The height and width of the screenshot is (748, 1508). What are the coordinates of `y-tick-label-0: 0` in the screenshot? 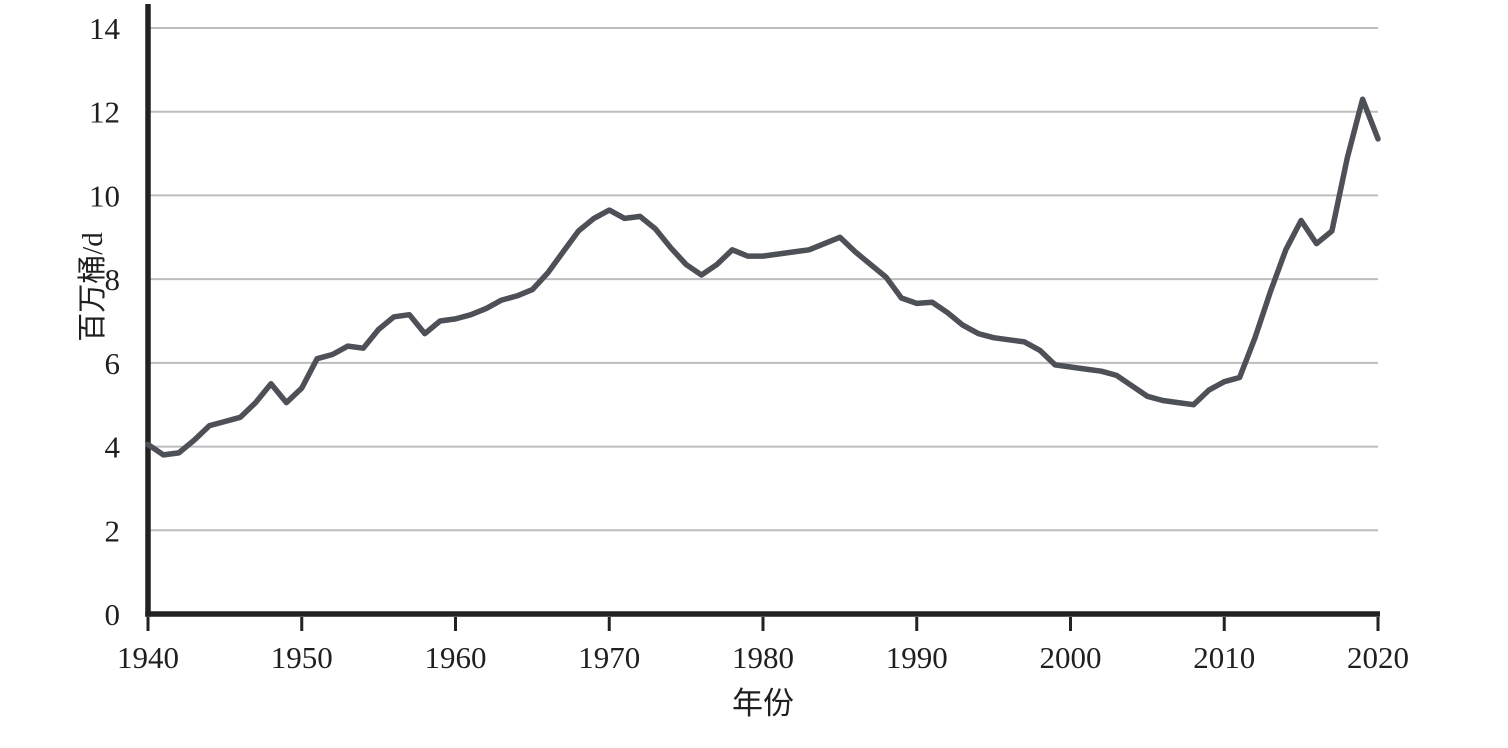 It's located at (113, 614).